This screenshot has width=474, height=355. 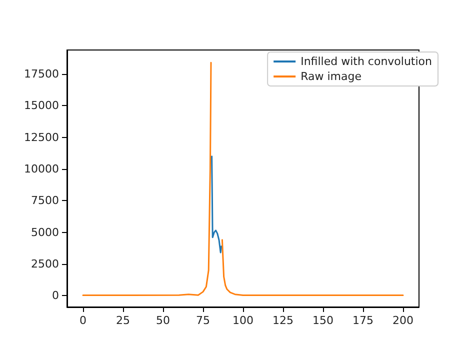 I want to click on y-tick-label: 0, so click(x=55, y=295).